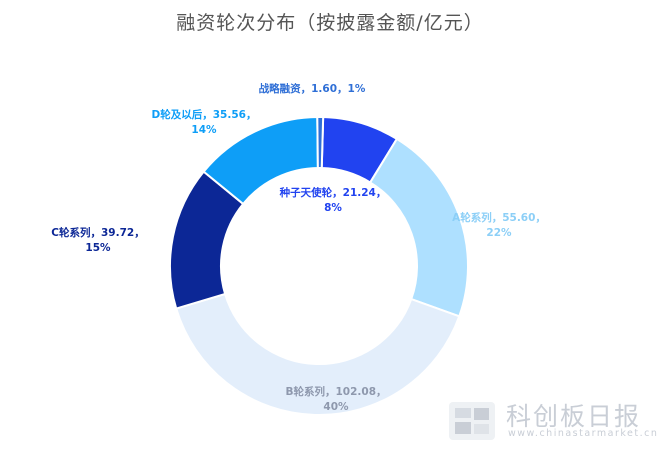 Image resolution: width=660 pixels, height=454 pixels. I want to click on slice-label-line: 15%, so click(98, 248).